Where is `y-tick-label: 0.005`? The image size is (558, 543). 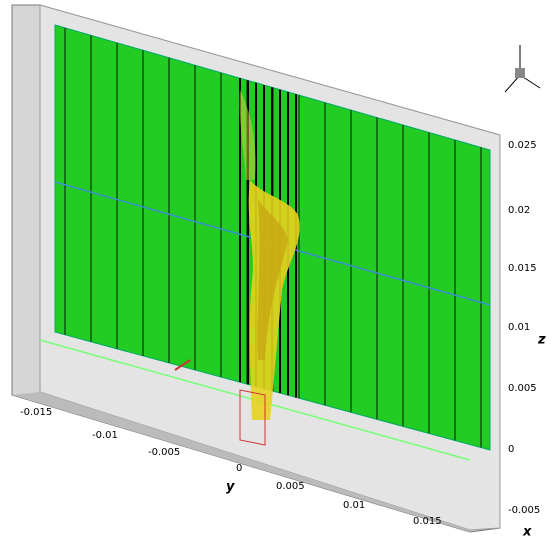 y-tick-label: 0.005 is located at coordinates (290, 486).